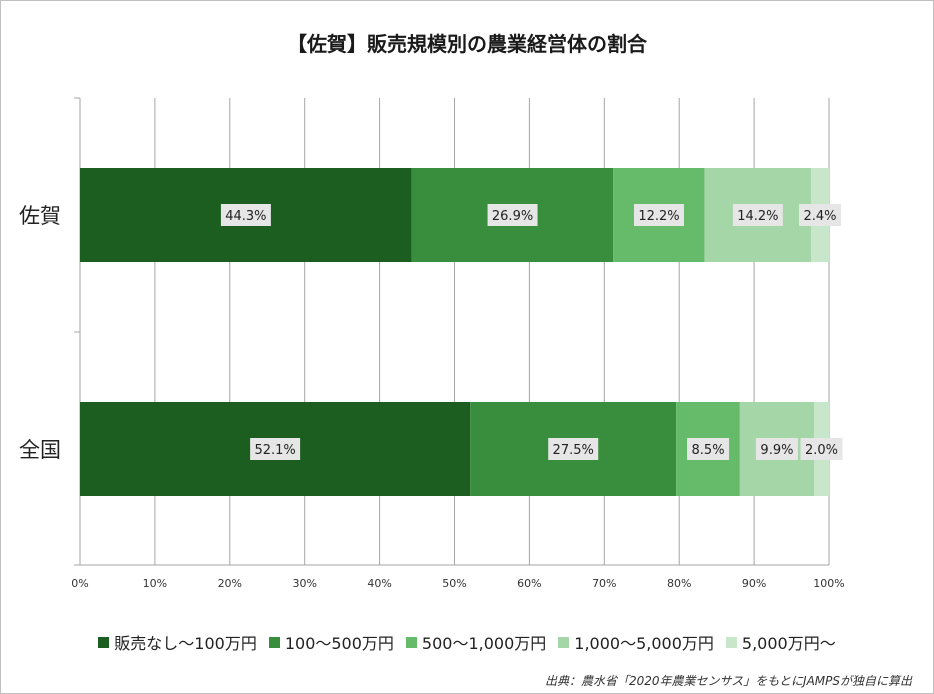 This screenshot has width=934, height=694. I want to click on x-tick-label: 60%, so click(529, 583).